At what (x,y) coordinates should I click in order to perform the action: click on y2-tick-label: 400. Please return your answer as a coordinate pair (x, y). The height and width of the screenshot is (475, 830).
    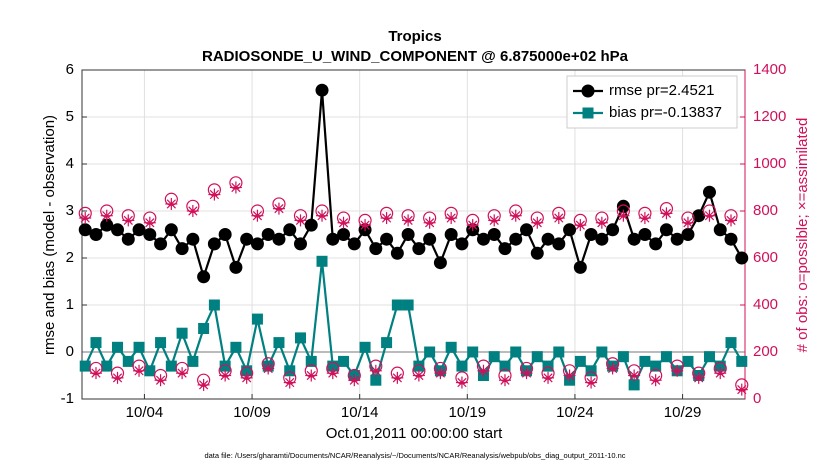
    Looking at the image, I should click on (765, 304).